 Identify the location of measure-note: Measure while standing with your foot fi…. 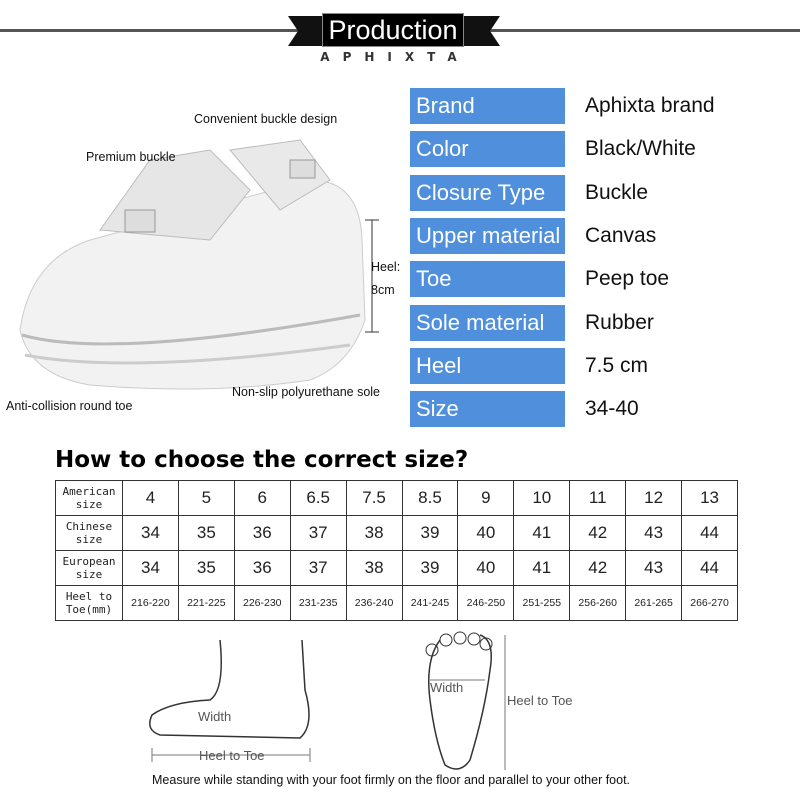
(391, 780).